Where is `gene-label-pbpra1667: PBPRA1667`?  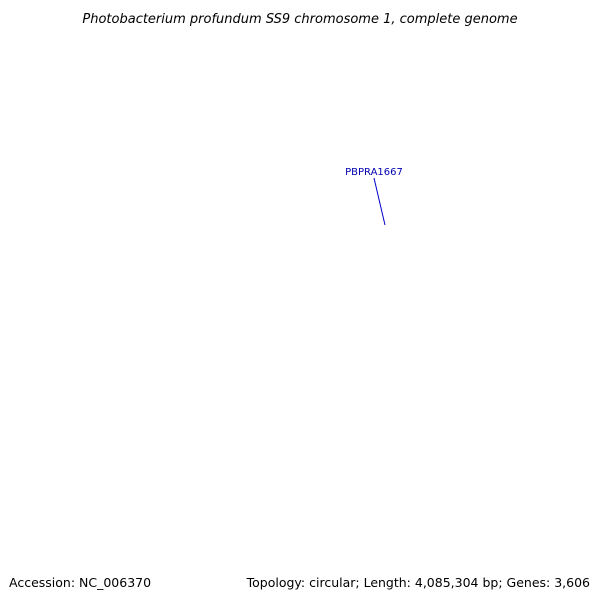 gene-label-pbpra1667: PBPRA1667 is located at coordinates (374, 172).